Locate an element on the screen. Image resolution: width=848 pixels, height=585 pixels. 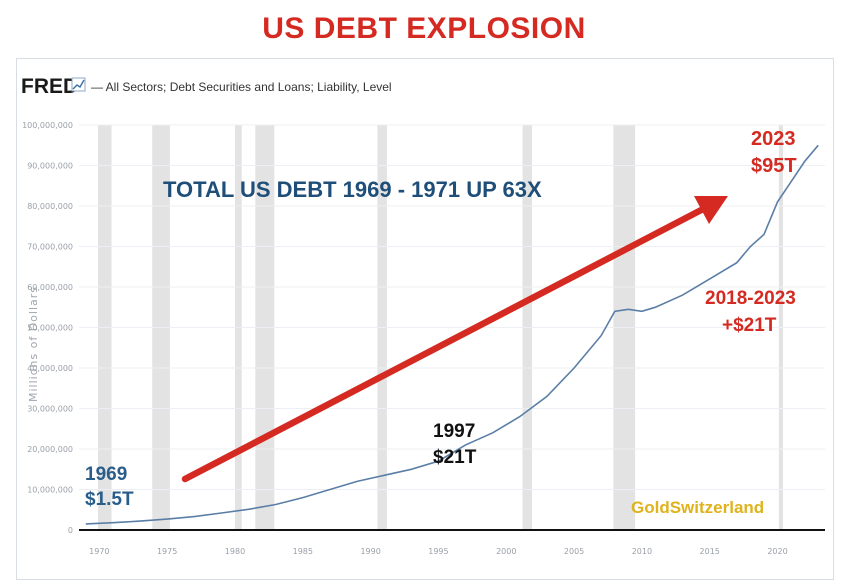
headline-annotation: TOTAL US DEBT 1969 - 1971 UP 63X is located at coordinates (352, 189).